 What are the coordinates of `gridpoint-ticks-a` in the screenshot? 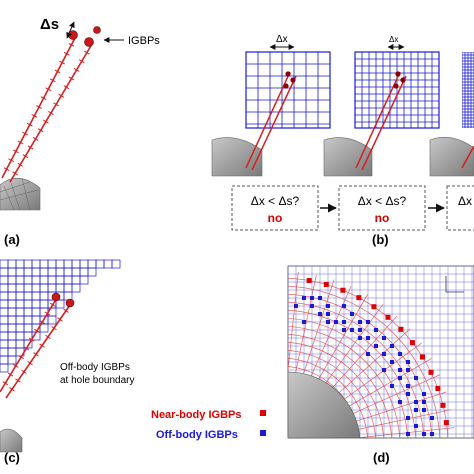 It's located at (46, 109).